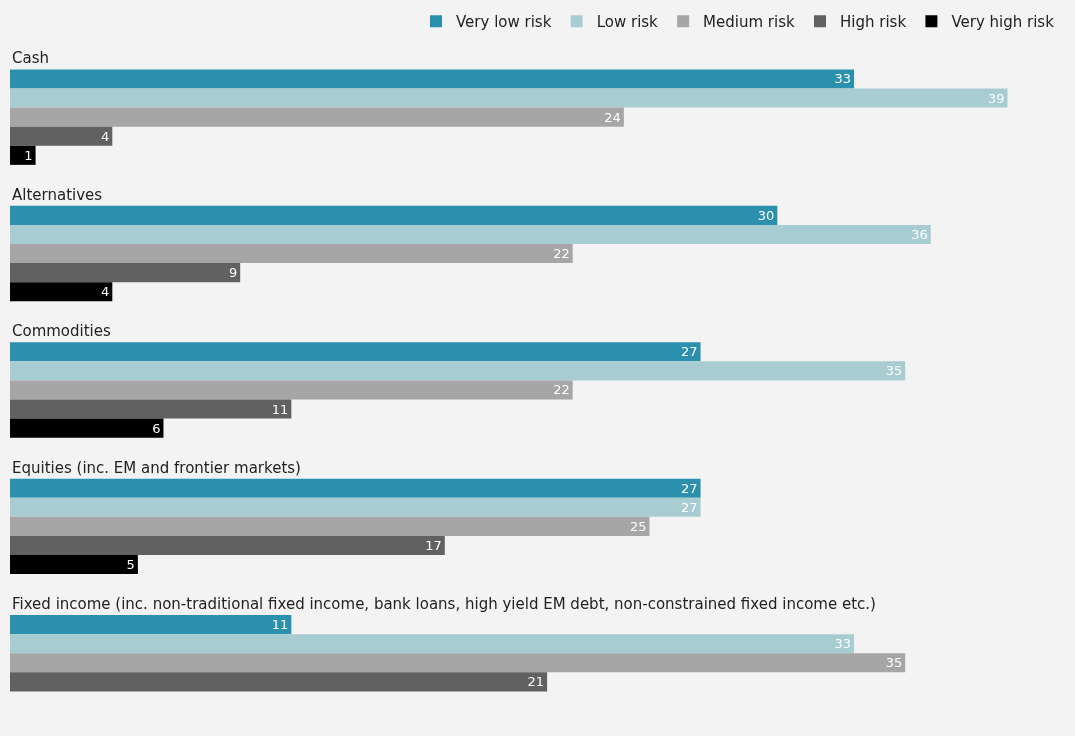 The width and height of the screenshot is (1075, 736). I want to click on legend-label: Low risk, so click(627, 22).